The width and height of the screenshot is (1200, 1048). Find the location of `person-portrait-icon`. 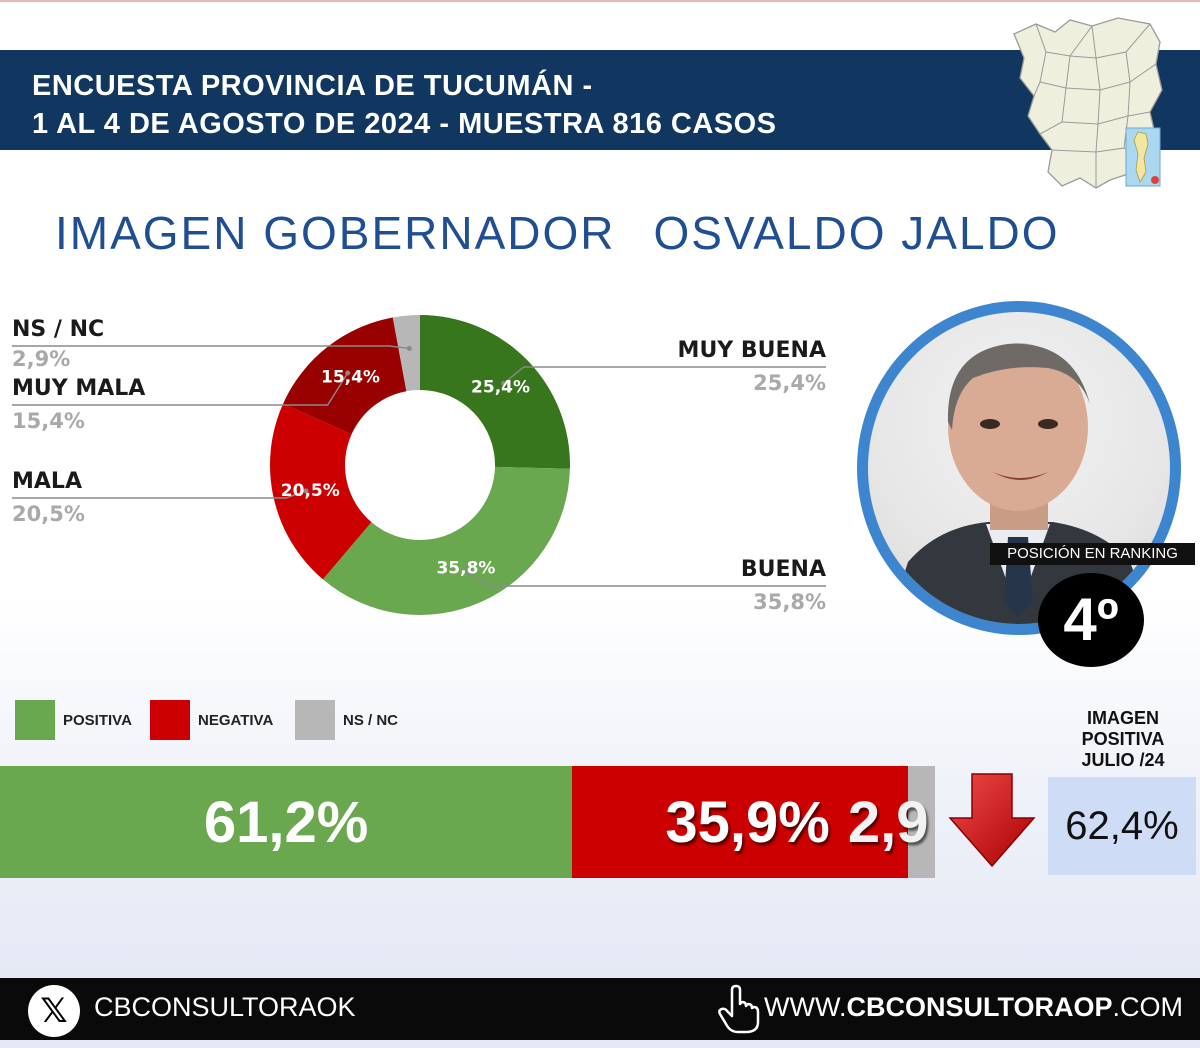

person-portrait-icon is located at coordinates (1020, 483).